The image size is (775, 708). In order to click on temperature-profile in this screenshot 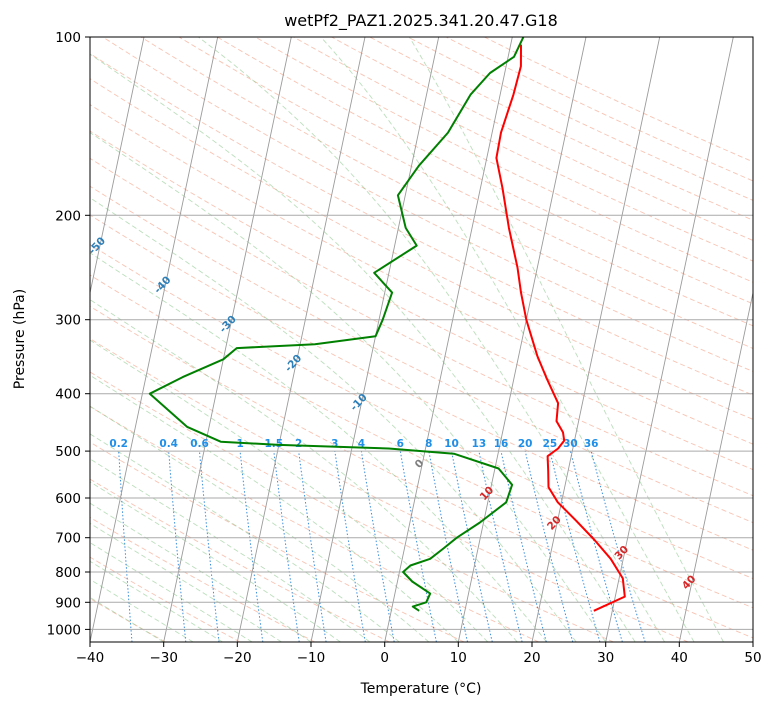, I will do `click(560, 328)`.